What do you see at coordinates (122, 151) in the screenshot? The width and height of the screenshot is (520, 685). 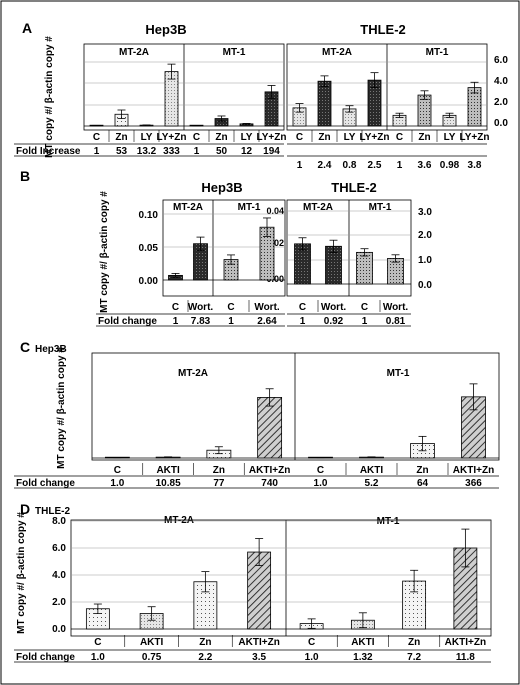 I see `fold-value: 53` at bounding box center [122, 151].